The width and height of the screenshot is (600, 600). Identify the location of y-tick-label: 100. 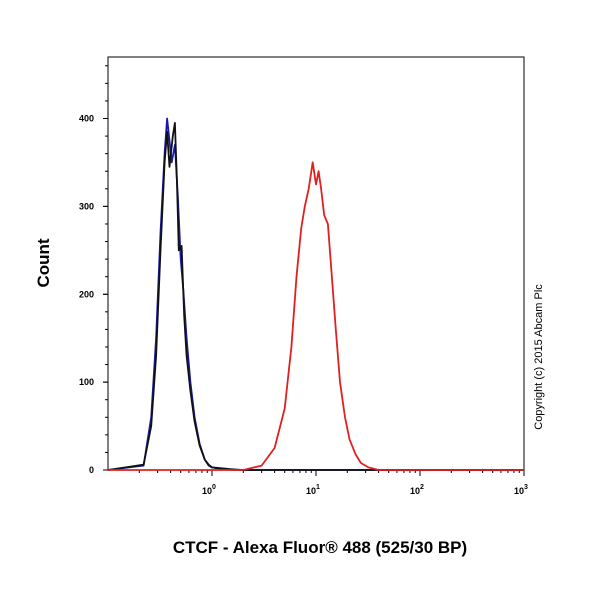
(86, 382).